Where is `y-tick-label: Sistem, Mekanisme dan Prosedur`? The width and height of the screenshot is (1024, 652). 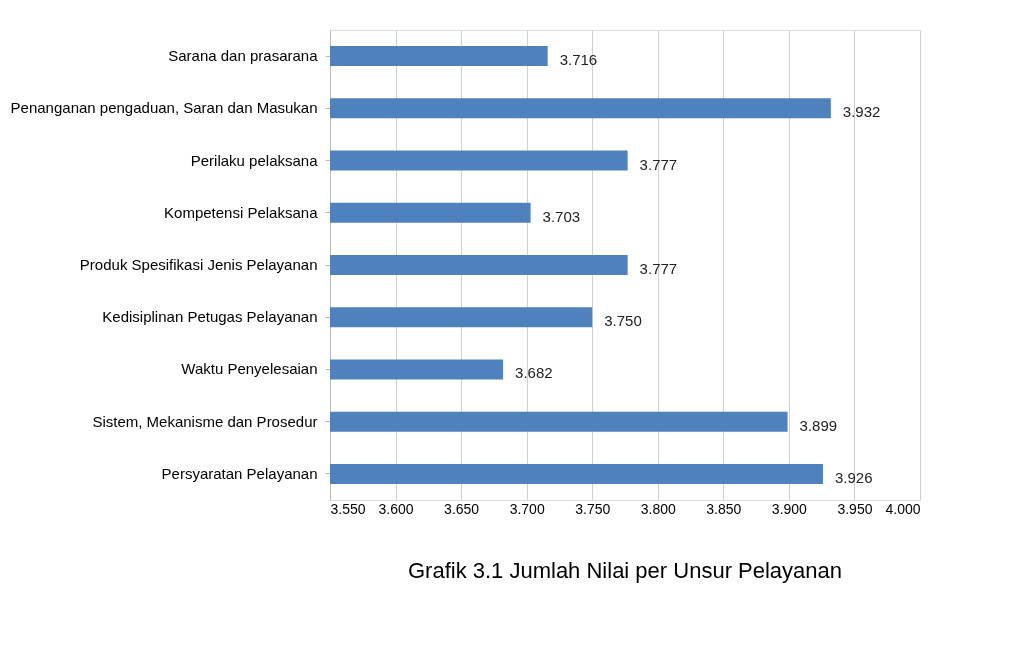 y-tick-label: Sistem, Mekanisme dan Prosedur is located at coordinates (205, 421).